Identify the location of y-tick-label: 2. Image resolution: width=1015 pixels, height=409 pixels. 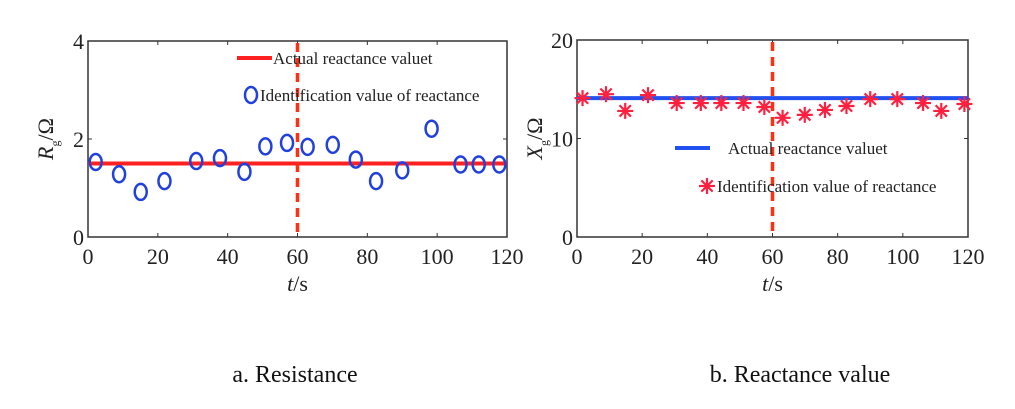
(78, 139).